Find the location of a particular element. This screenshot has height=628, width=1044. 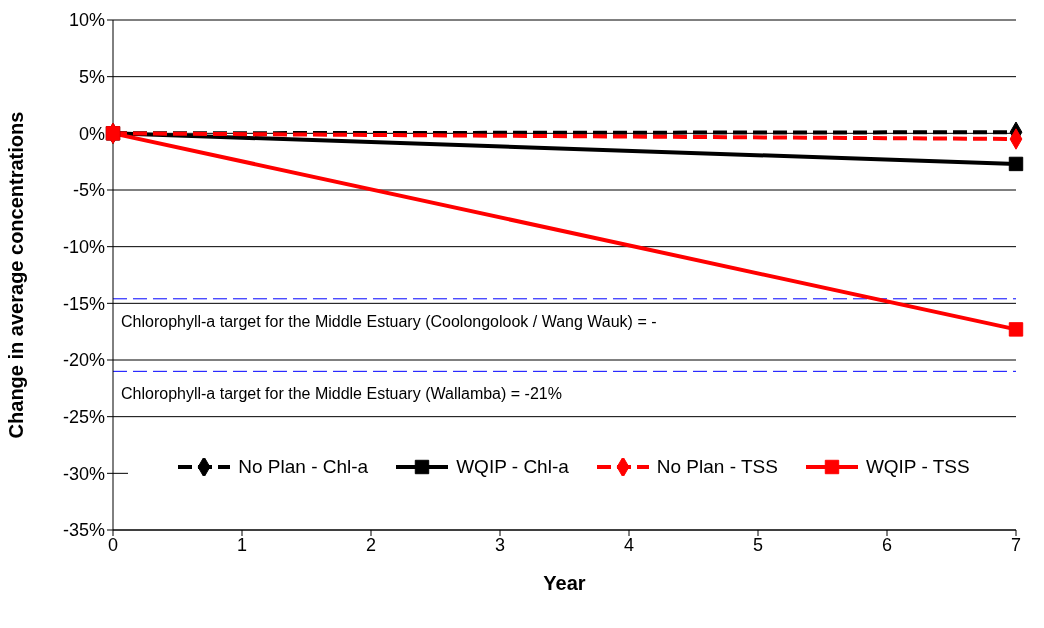

x-tick-label: 0 is located at coordinates (113, 544).